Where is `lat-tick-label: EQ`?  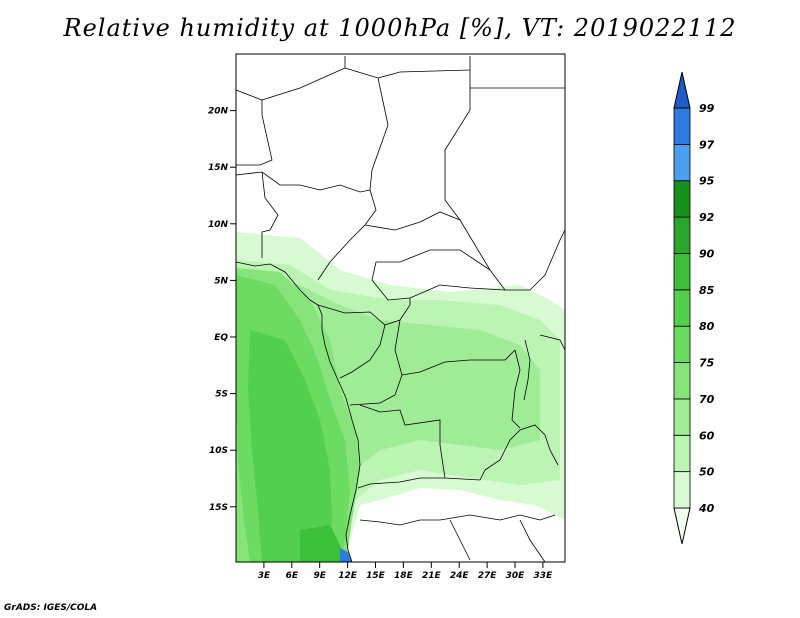 lat-tick-label: EQ is located at coordinates (221, 338).